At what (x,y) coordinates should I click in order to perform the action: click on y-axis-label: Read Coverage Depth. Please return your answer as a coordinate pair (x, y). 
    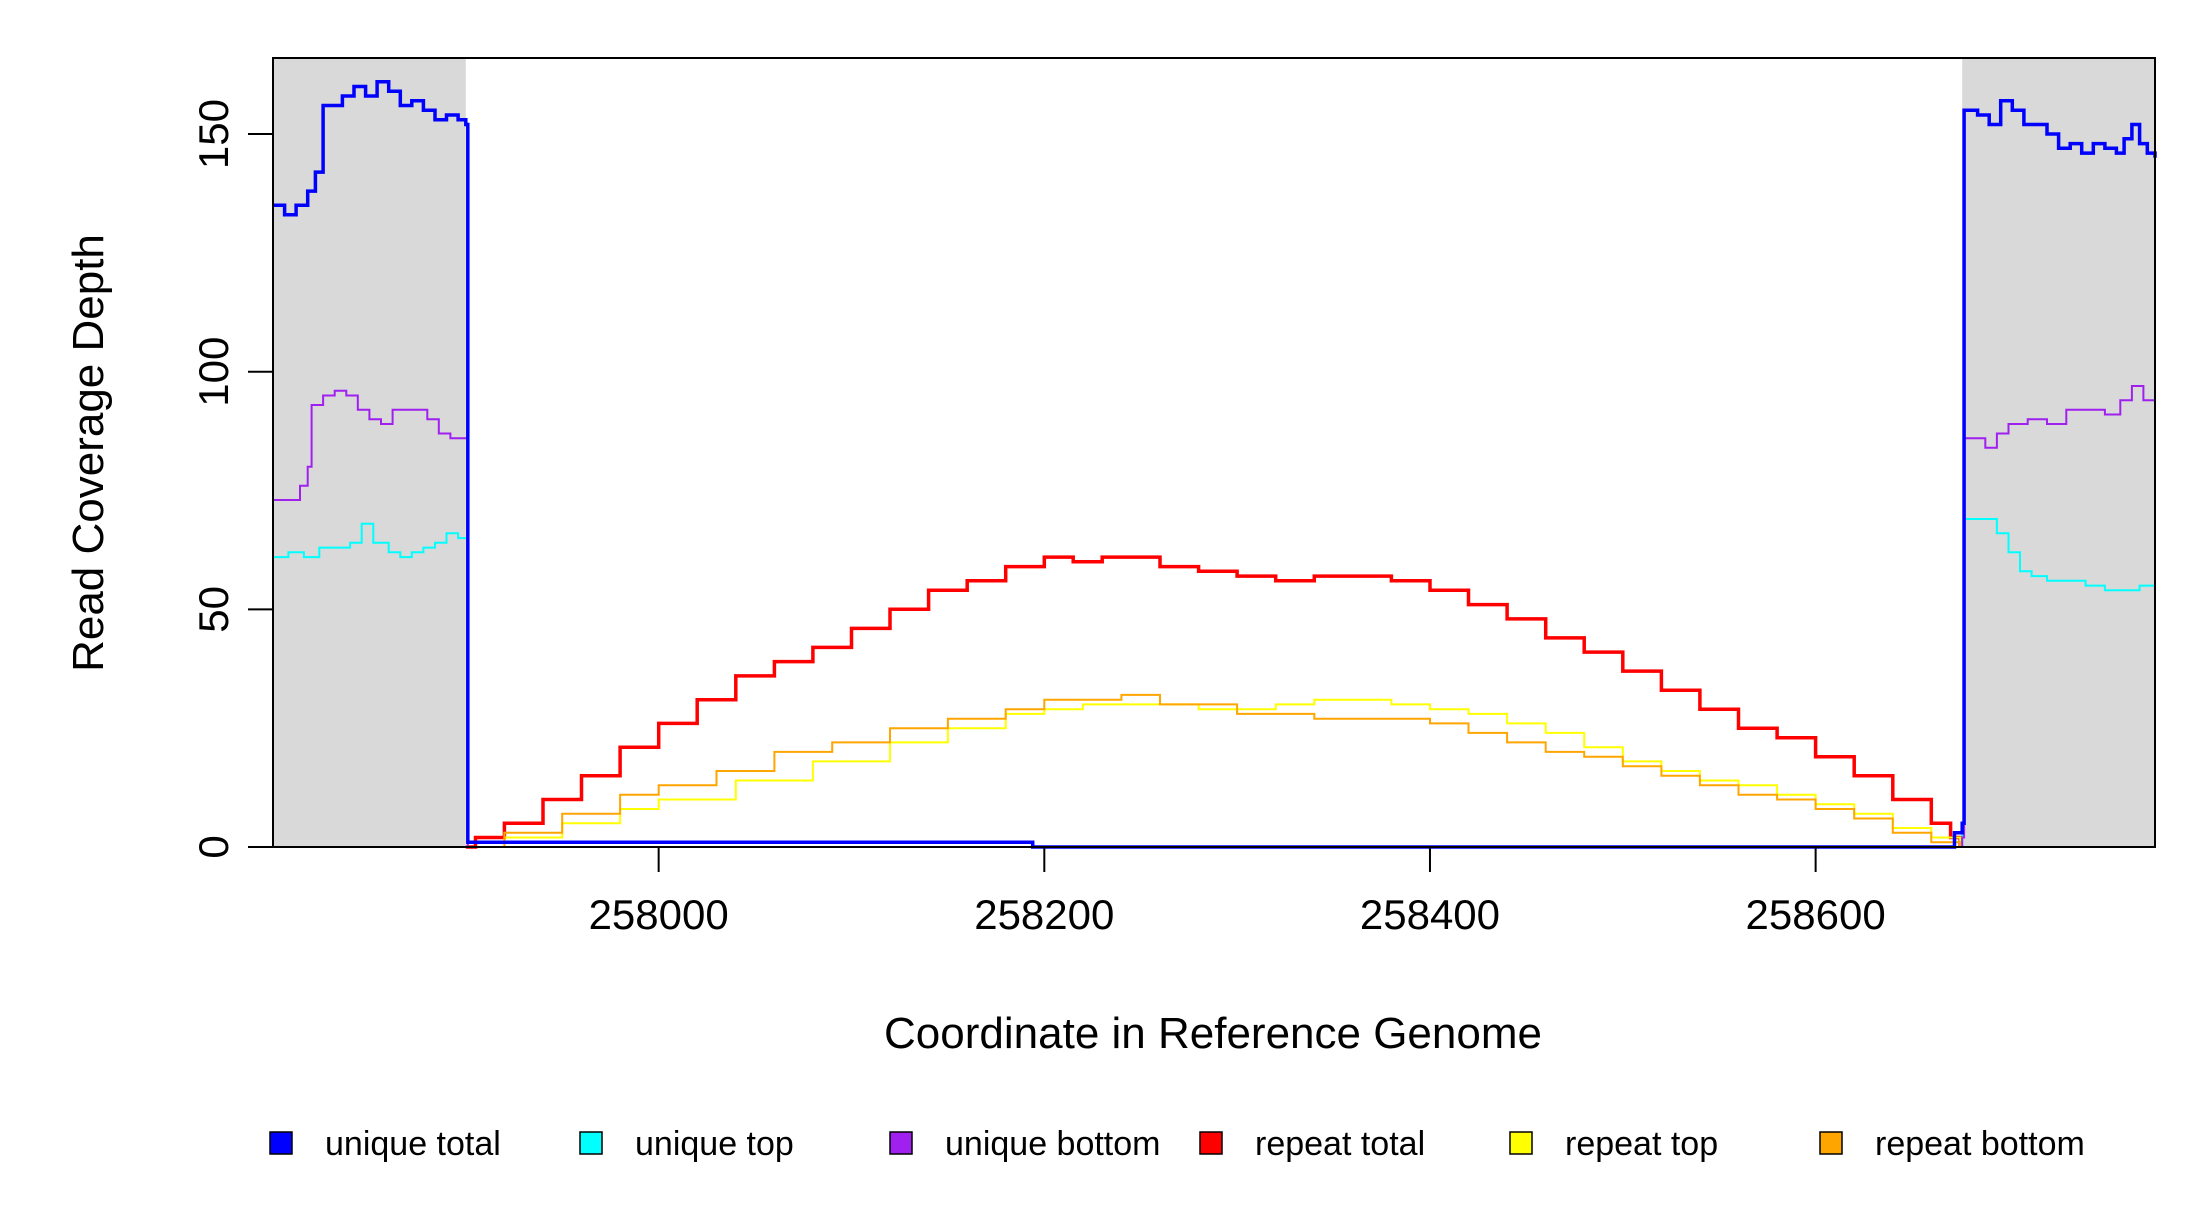
    Looking at the image, I should click on (88, 453).